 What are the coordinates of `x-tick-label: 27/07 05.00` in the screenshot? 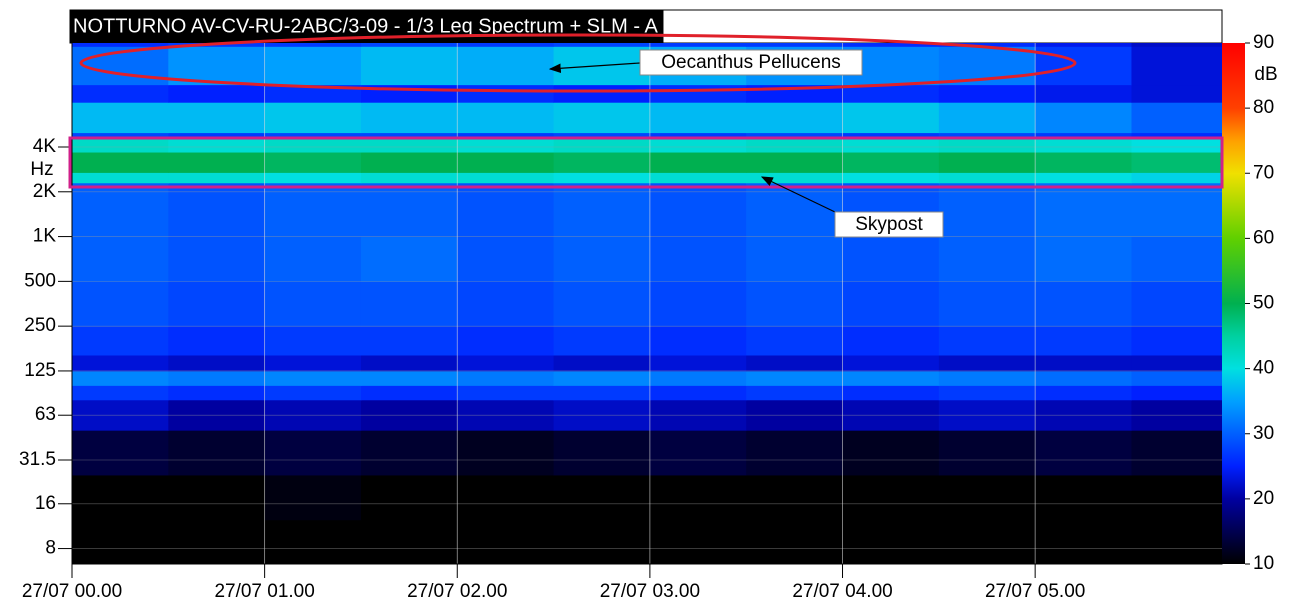 It's located at (1035, 591).